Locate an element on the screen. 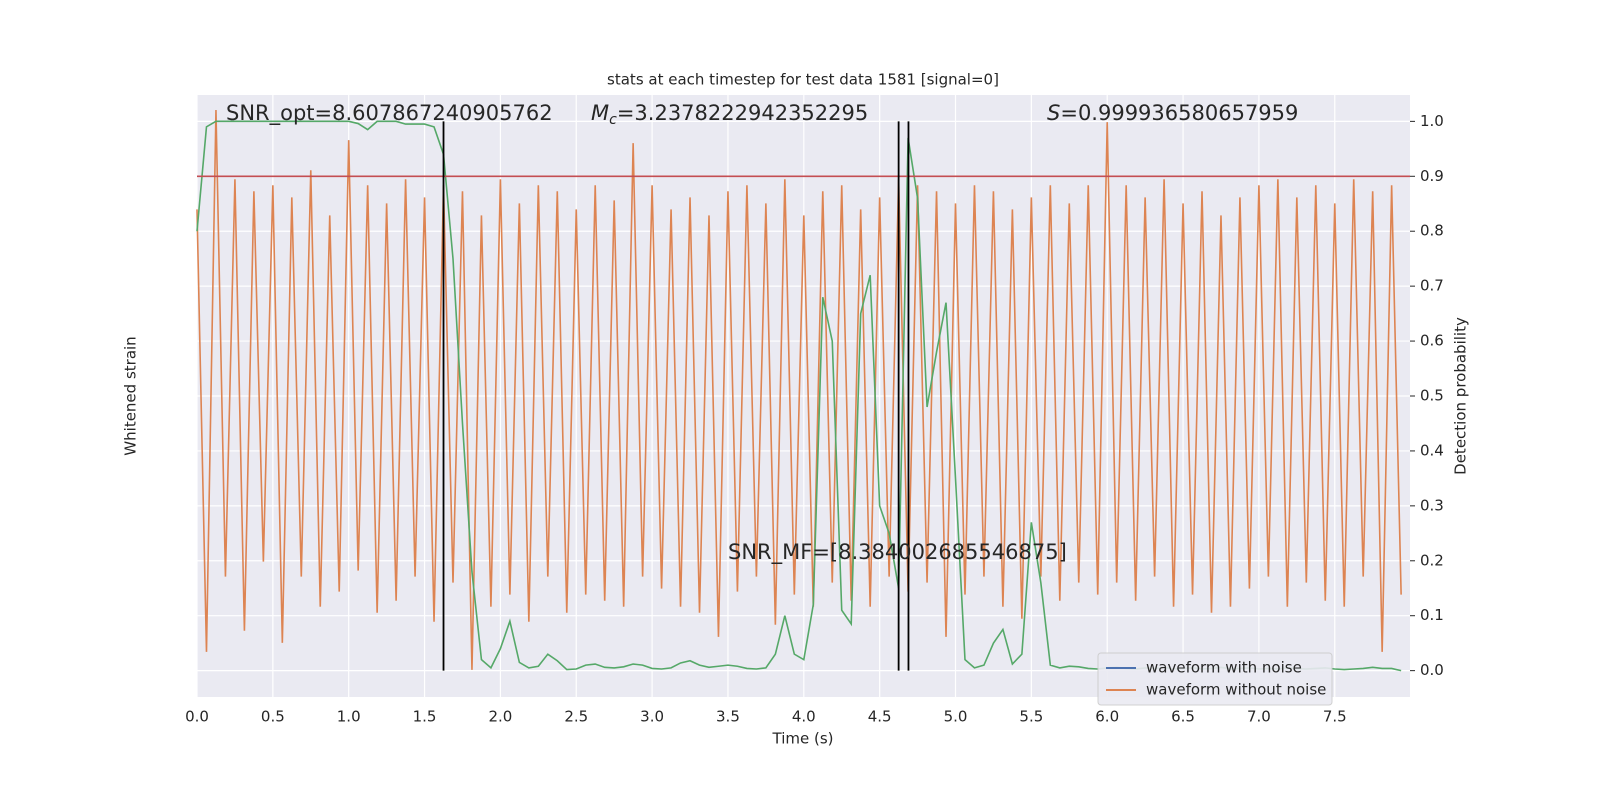  annotation: SNR_opt=8.607867240905762 is located at coordinates (389, 113).